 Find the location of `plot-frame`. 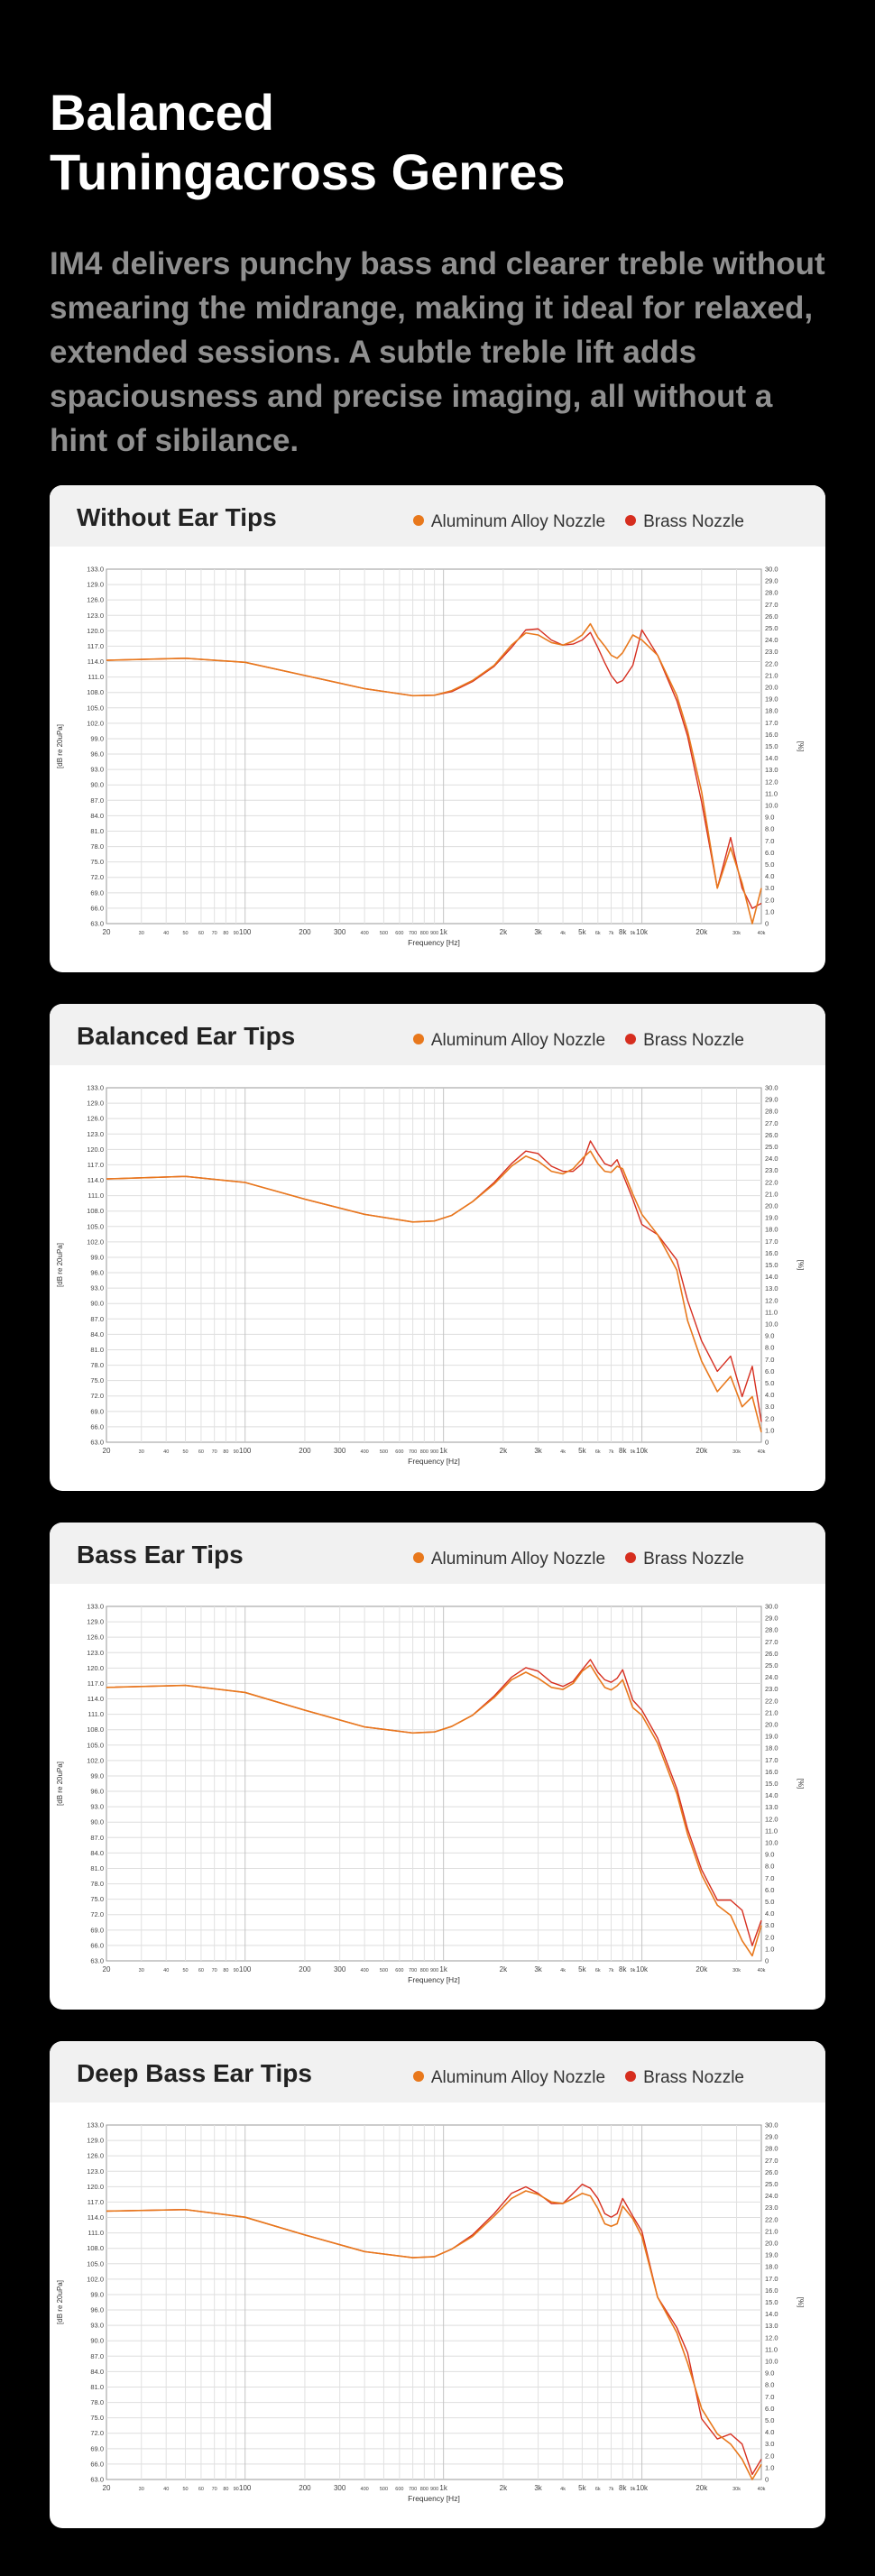

plot-frame is located at coordinates (434, 1783).